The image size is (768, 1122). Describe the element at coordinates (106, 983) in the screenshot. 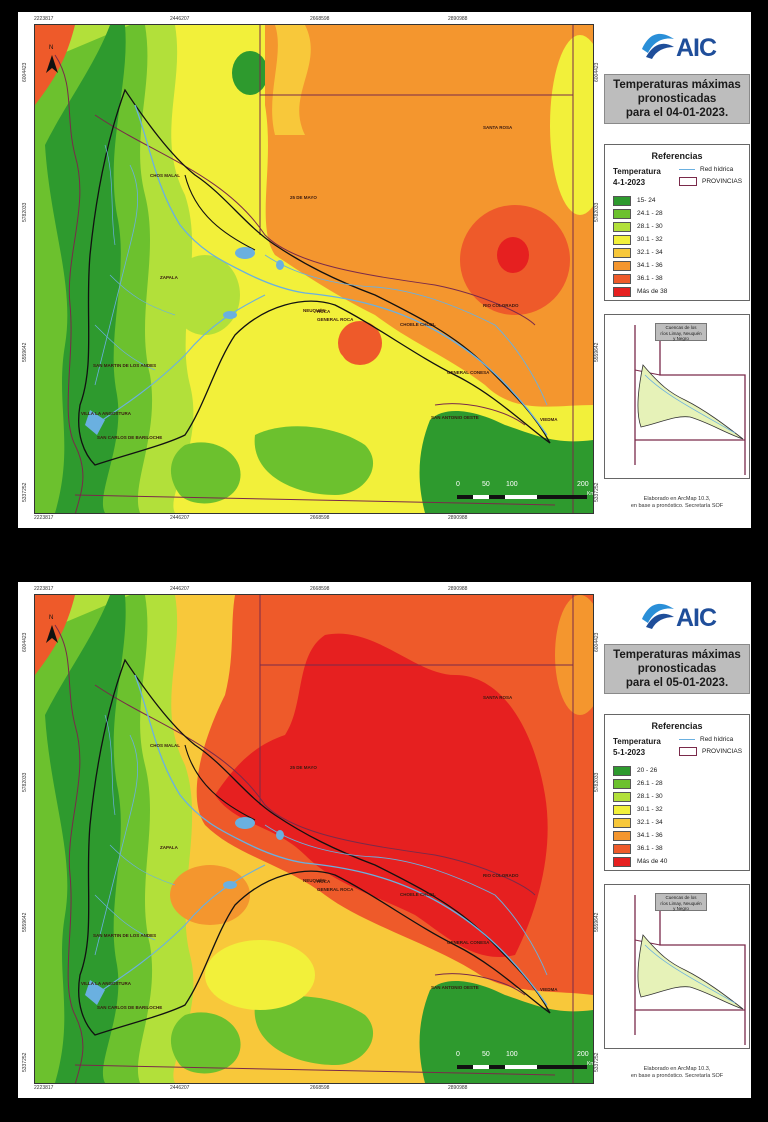

I see `place-label: VILLA LA ANGOSTURA` at that location.